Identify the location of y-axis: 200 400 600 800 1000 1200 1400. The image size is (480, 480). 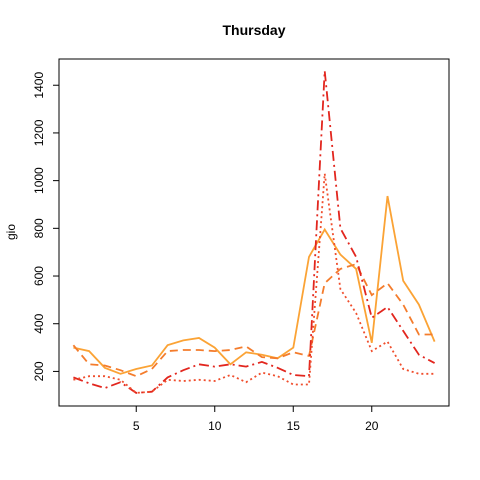
(45, 226).